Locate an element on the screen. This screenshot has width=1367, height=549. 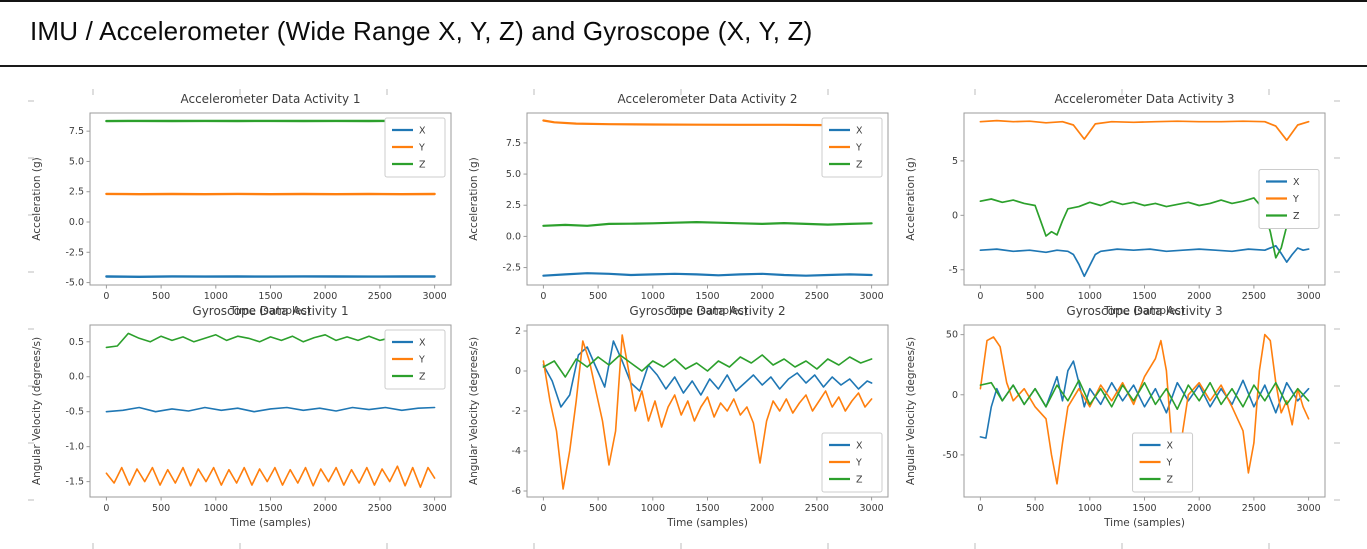
y-tick-label: -2 is located at coordinates (516, 411).